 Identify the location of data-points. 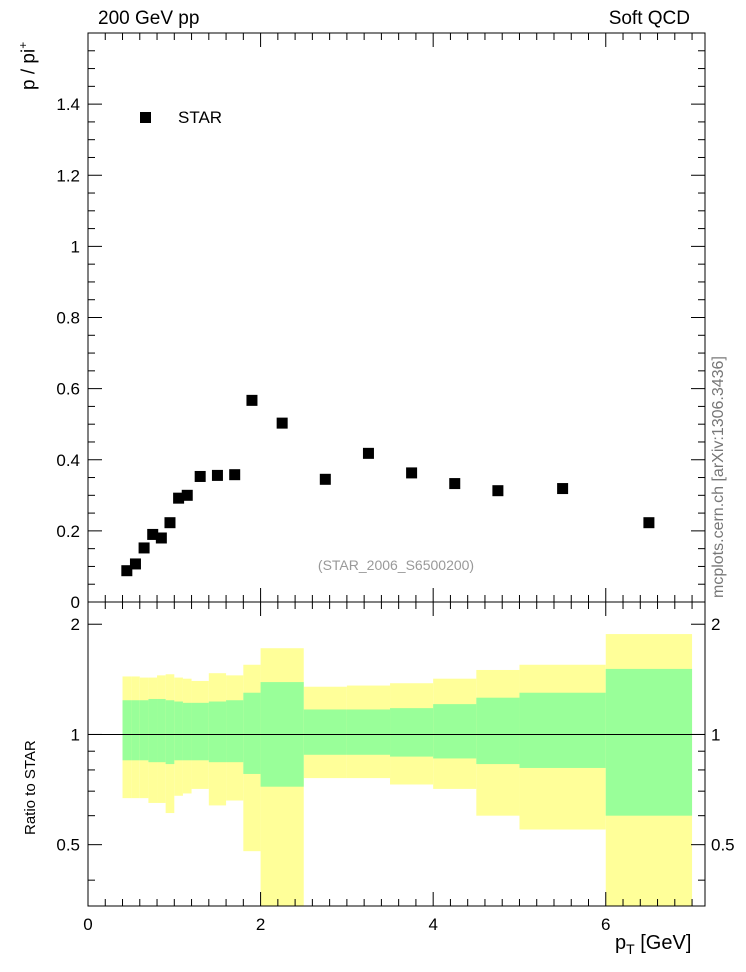
(388, 485).